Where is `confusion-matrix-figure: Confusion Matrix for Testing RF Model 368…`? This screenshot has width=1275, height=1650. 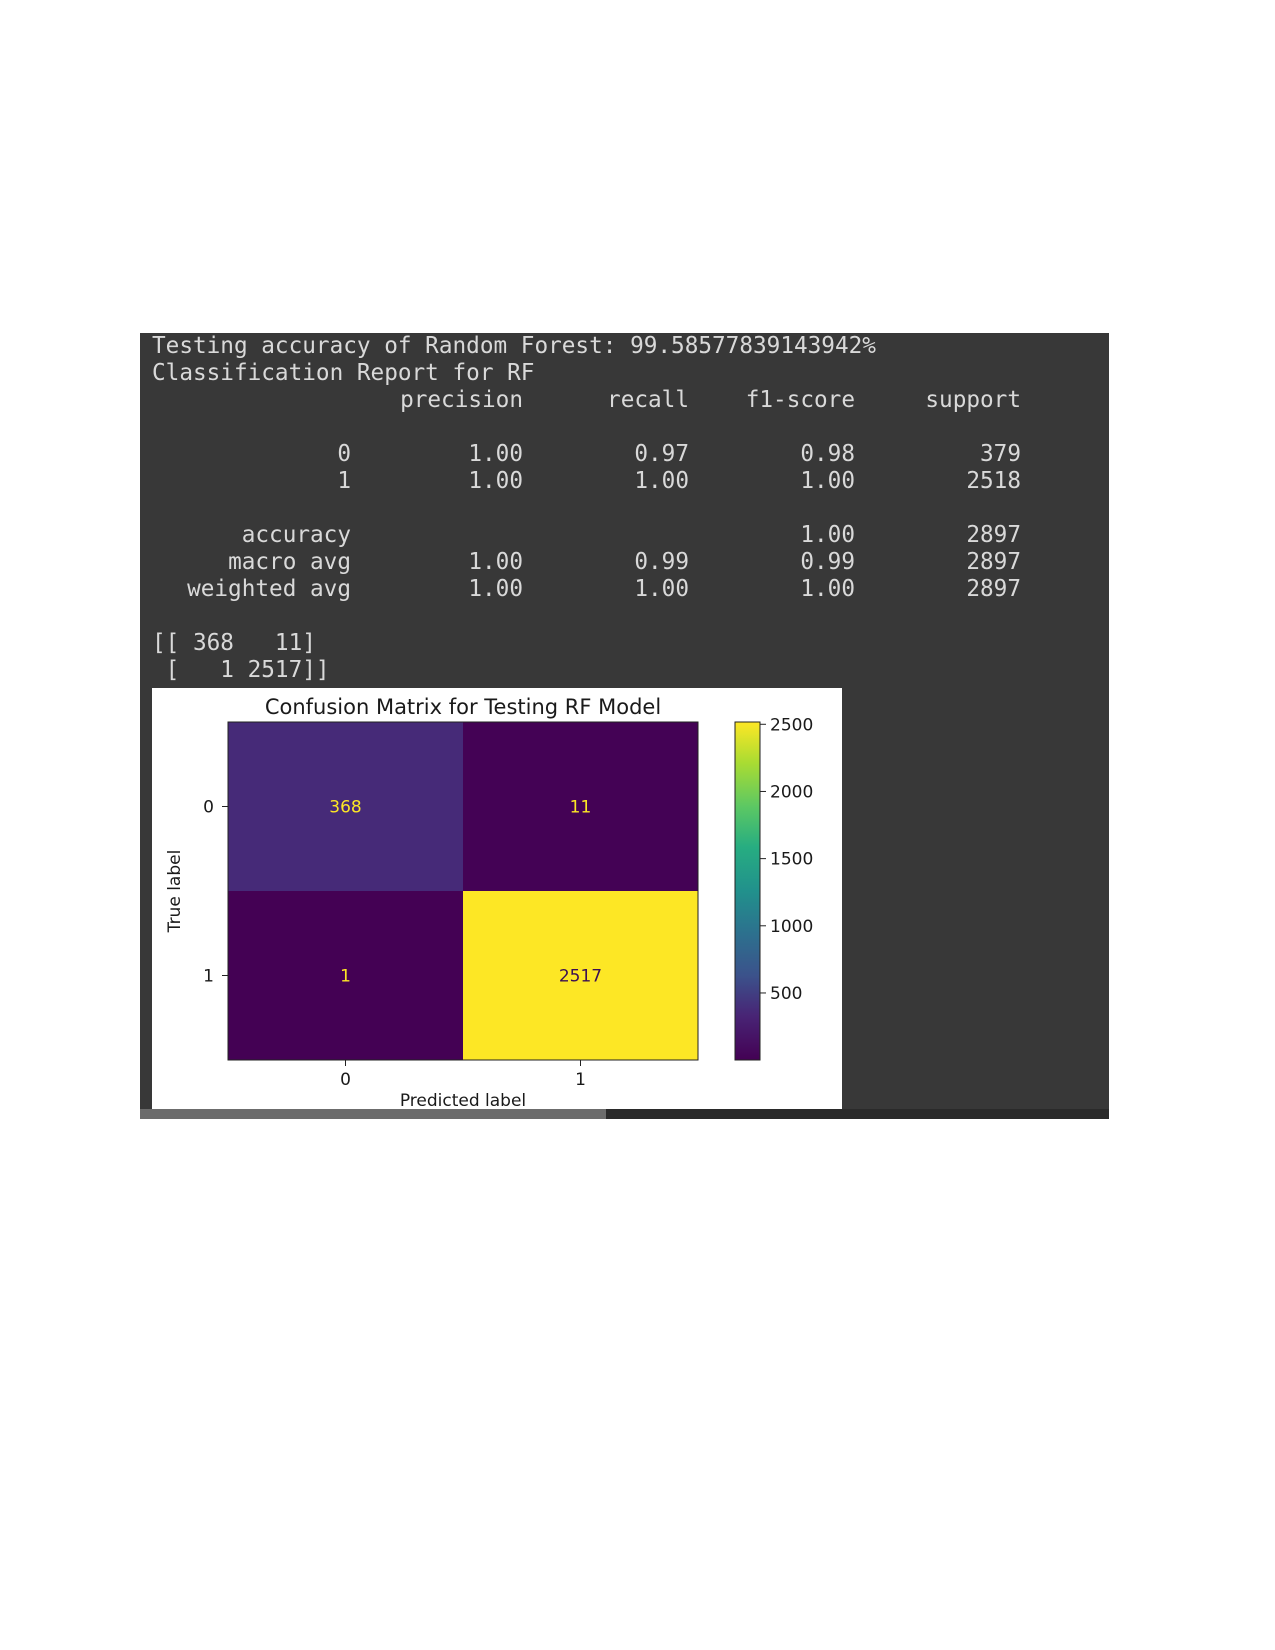
confusion-matrix-figure: Confusion Matrix for Testing RF Model 368… is located at coordinates (497, 900).